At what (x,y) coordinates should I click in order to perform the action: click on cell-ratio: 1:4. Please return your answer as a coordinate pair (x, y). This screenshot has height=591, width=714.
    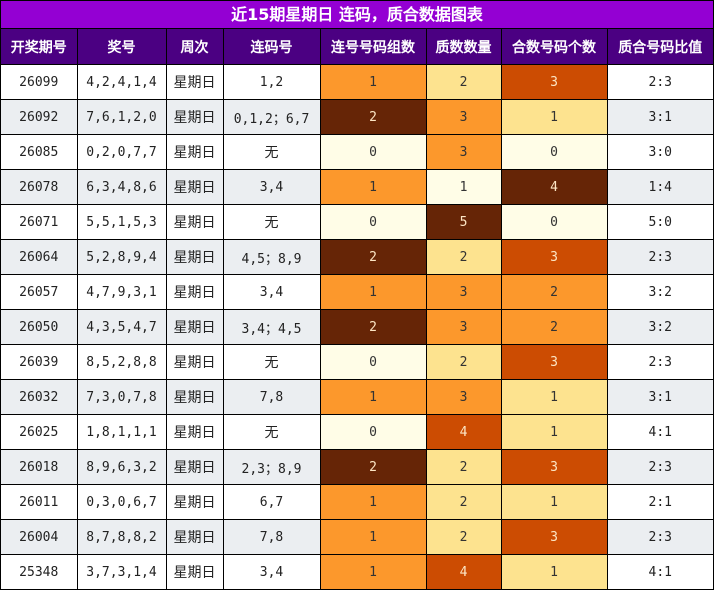
    Looking at the image, I should click on (659, 187).